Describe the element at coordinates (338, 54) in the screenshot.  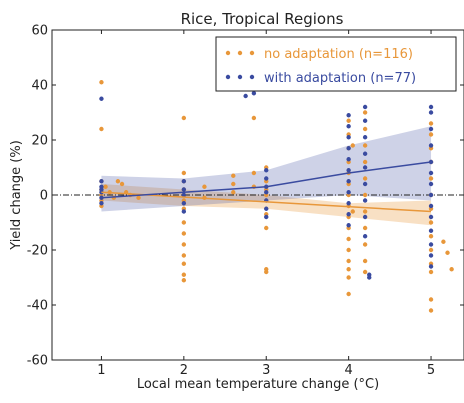
I see `legend-label-no-adaptation: no adaptation (n=116)` at that location.